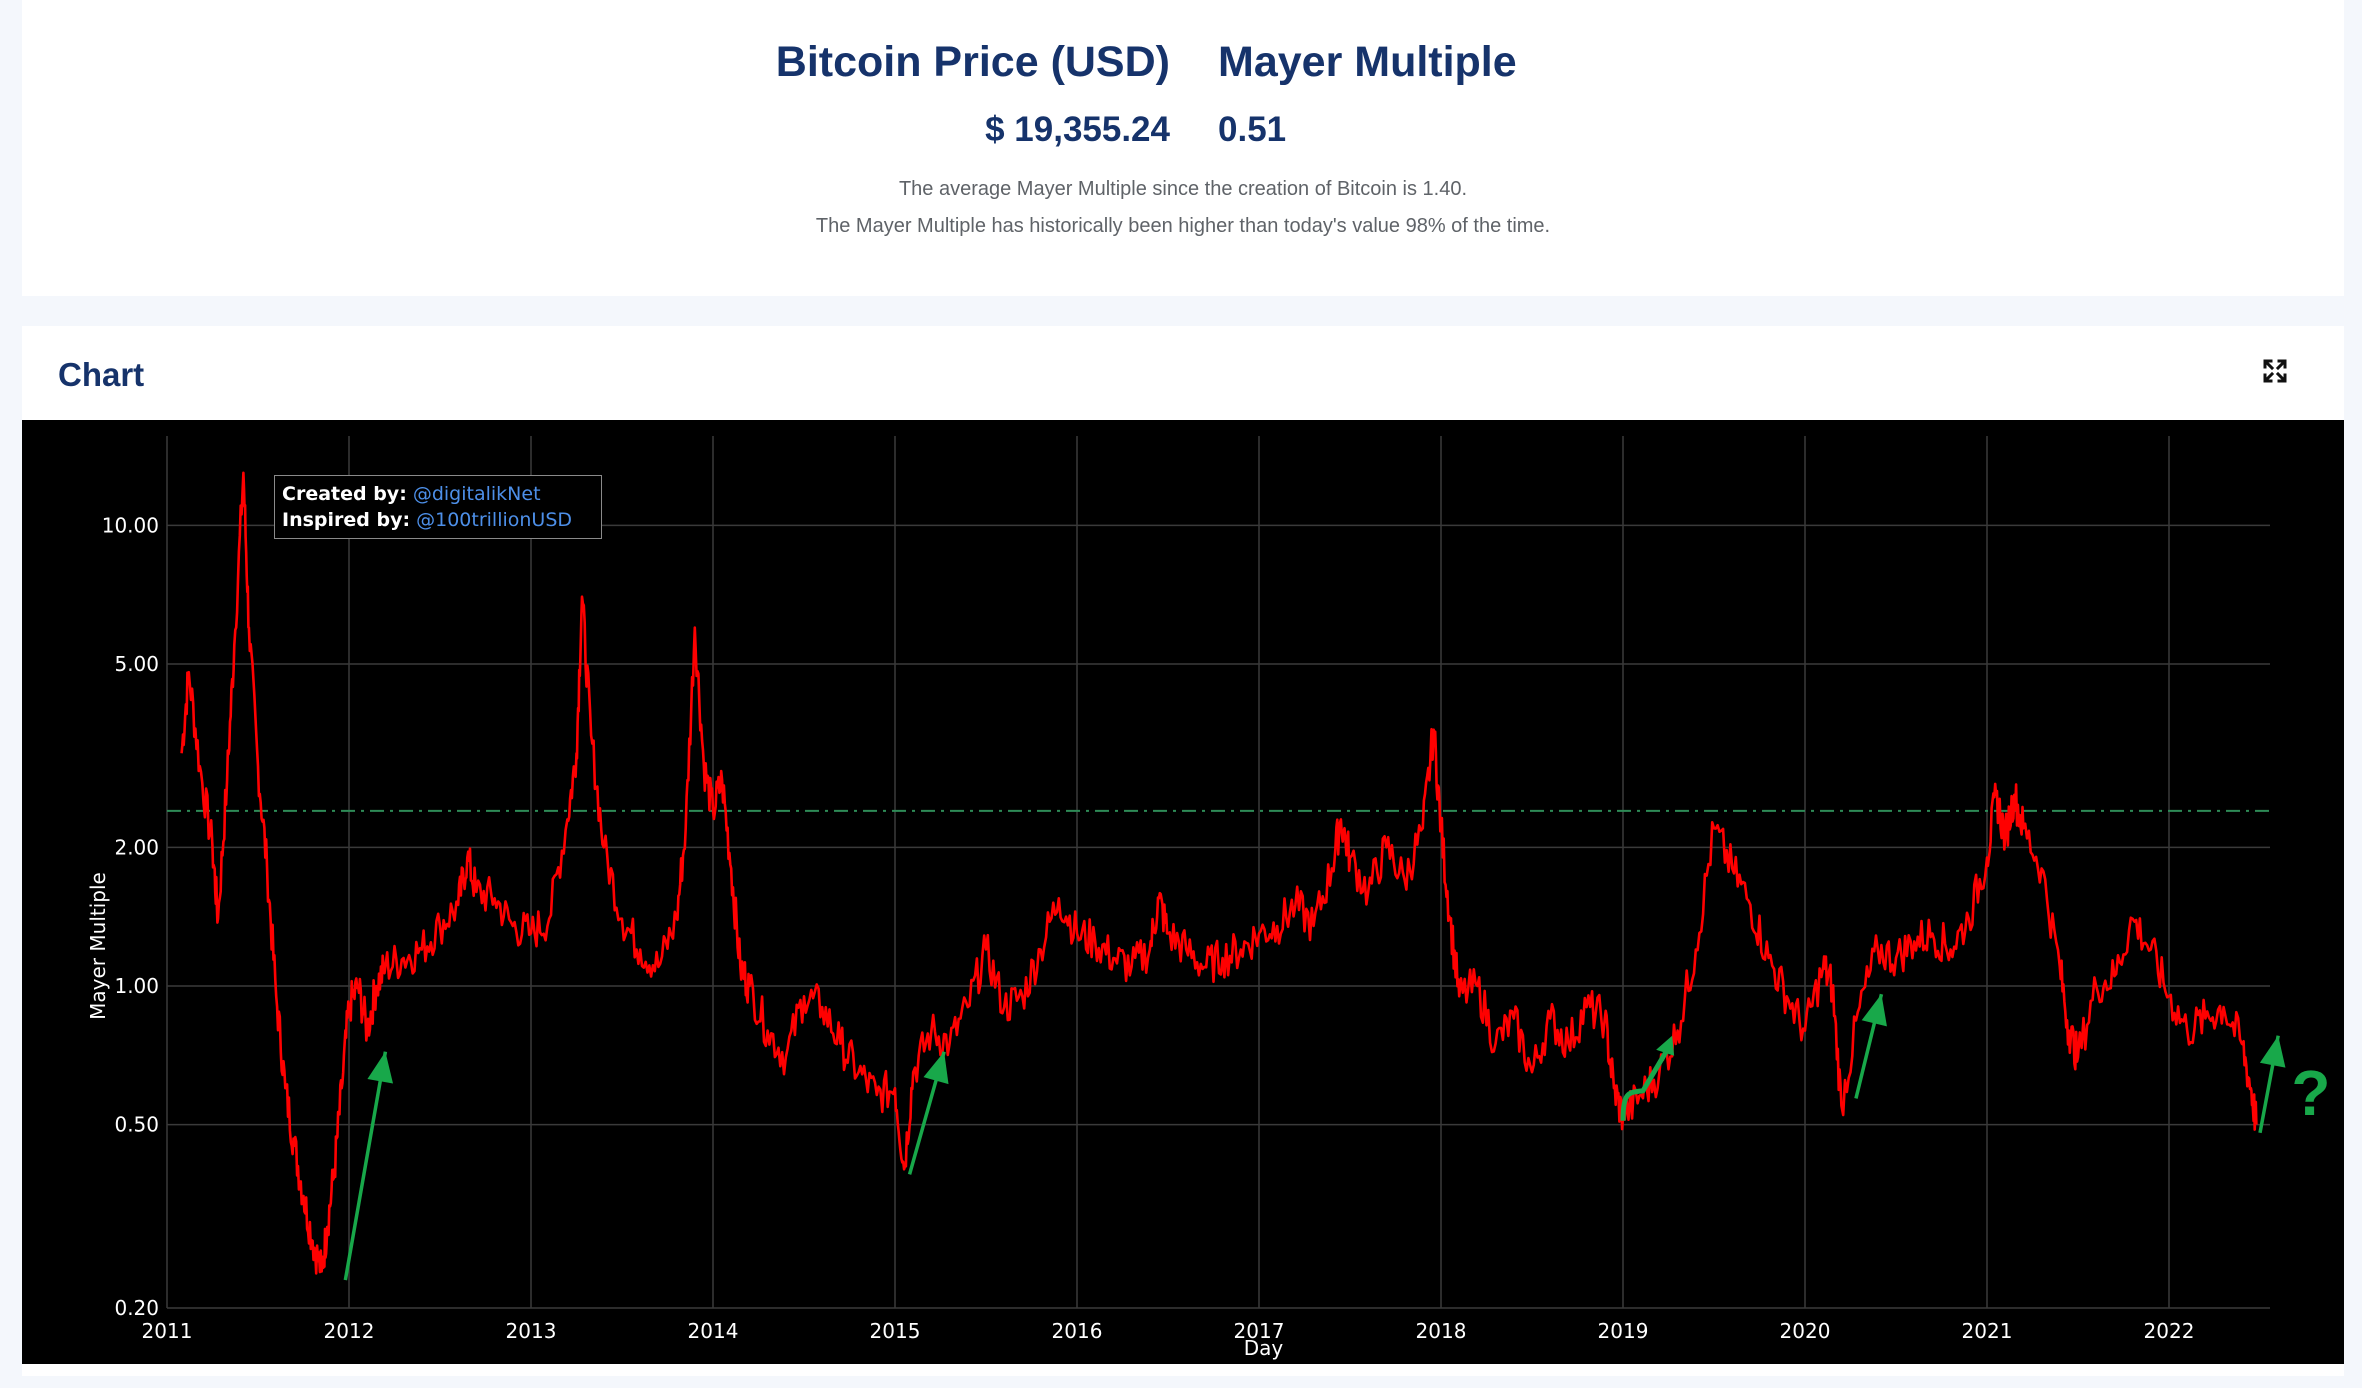 Image resolution: width=2362 pixels, height=1388 pixels. Describe the element at coordinates (972, 62) in the screenshot. I see `bitcoin-price-label: Bitcoin Price (USD)` at that location.